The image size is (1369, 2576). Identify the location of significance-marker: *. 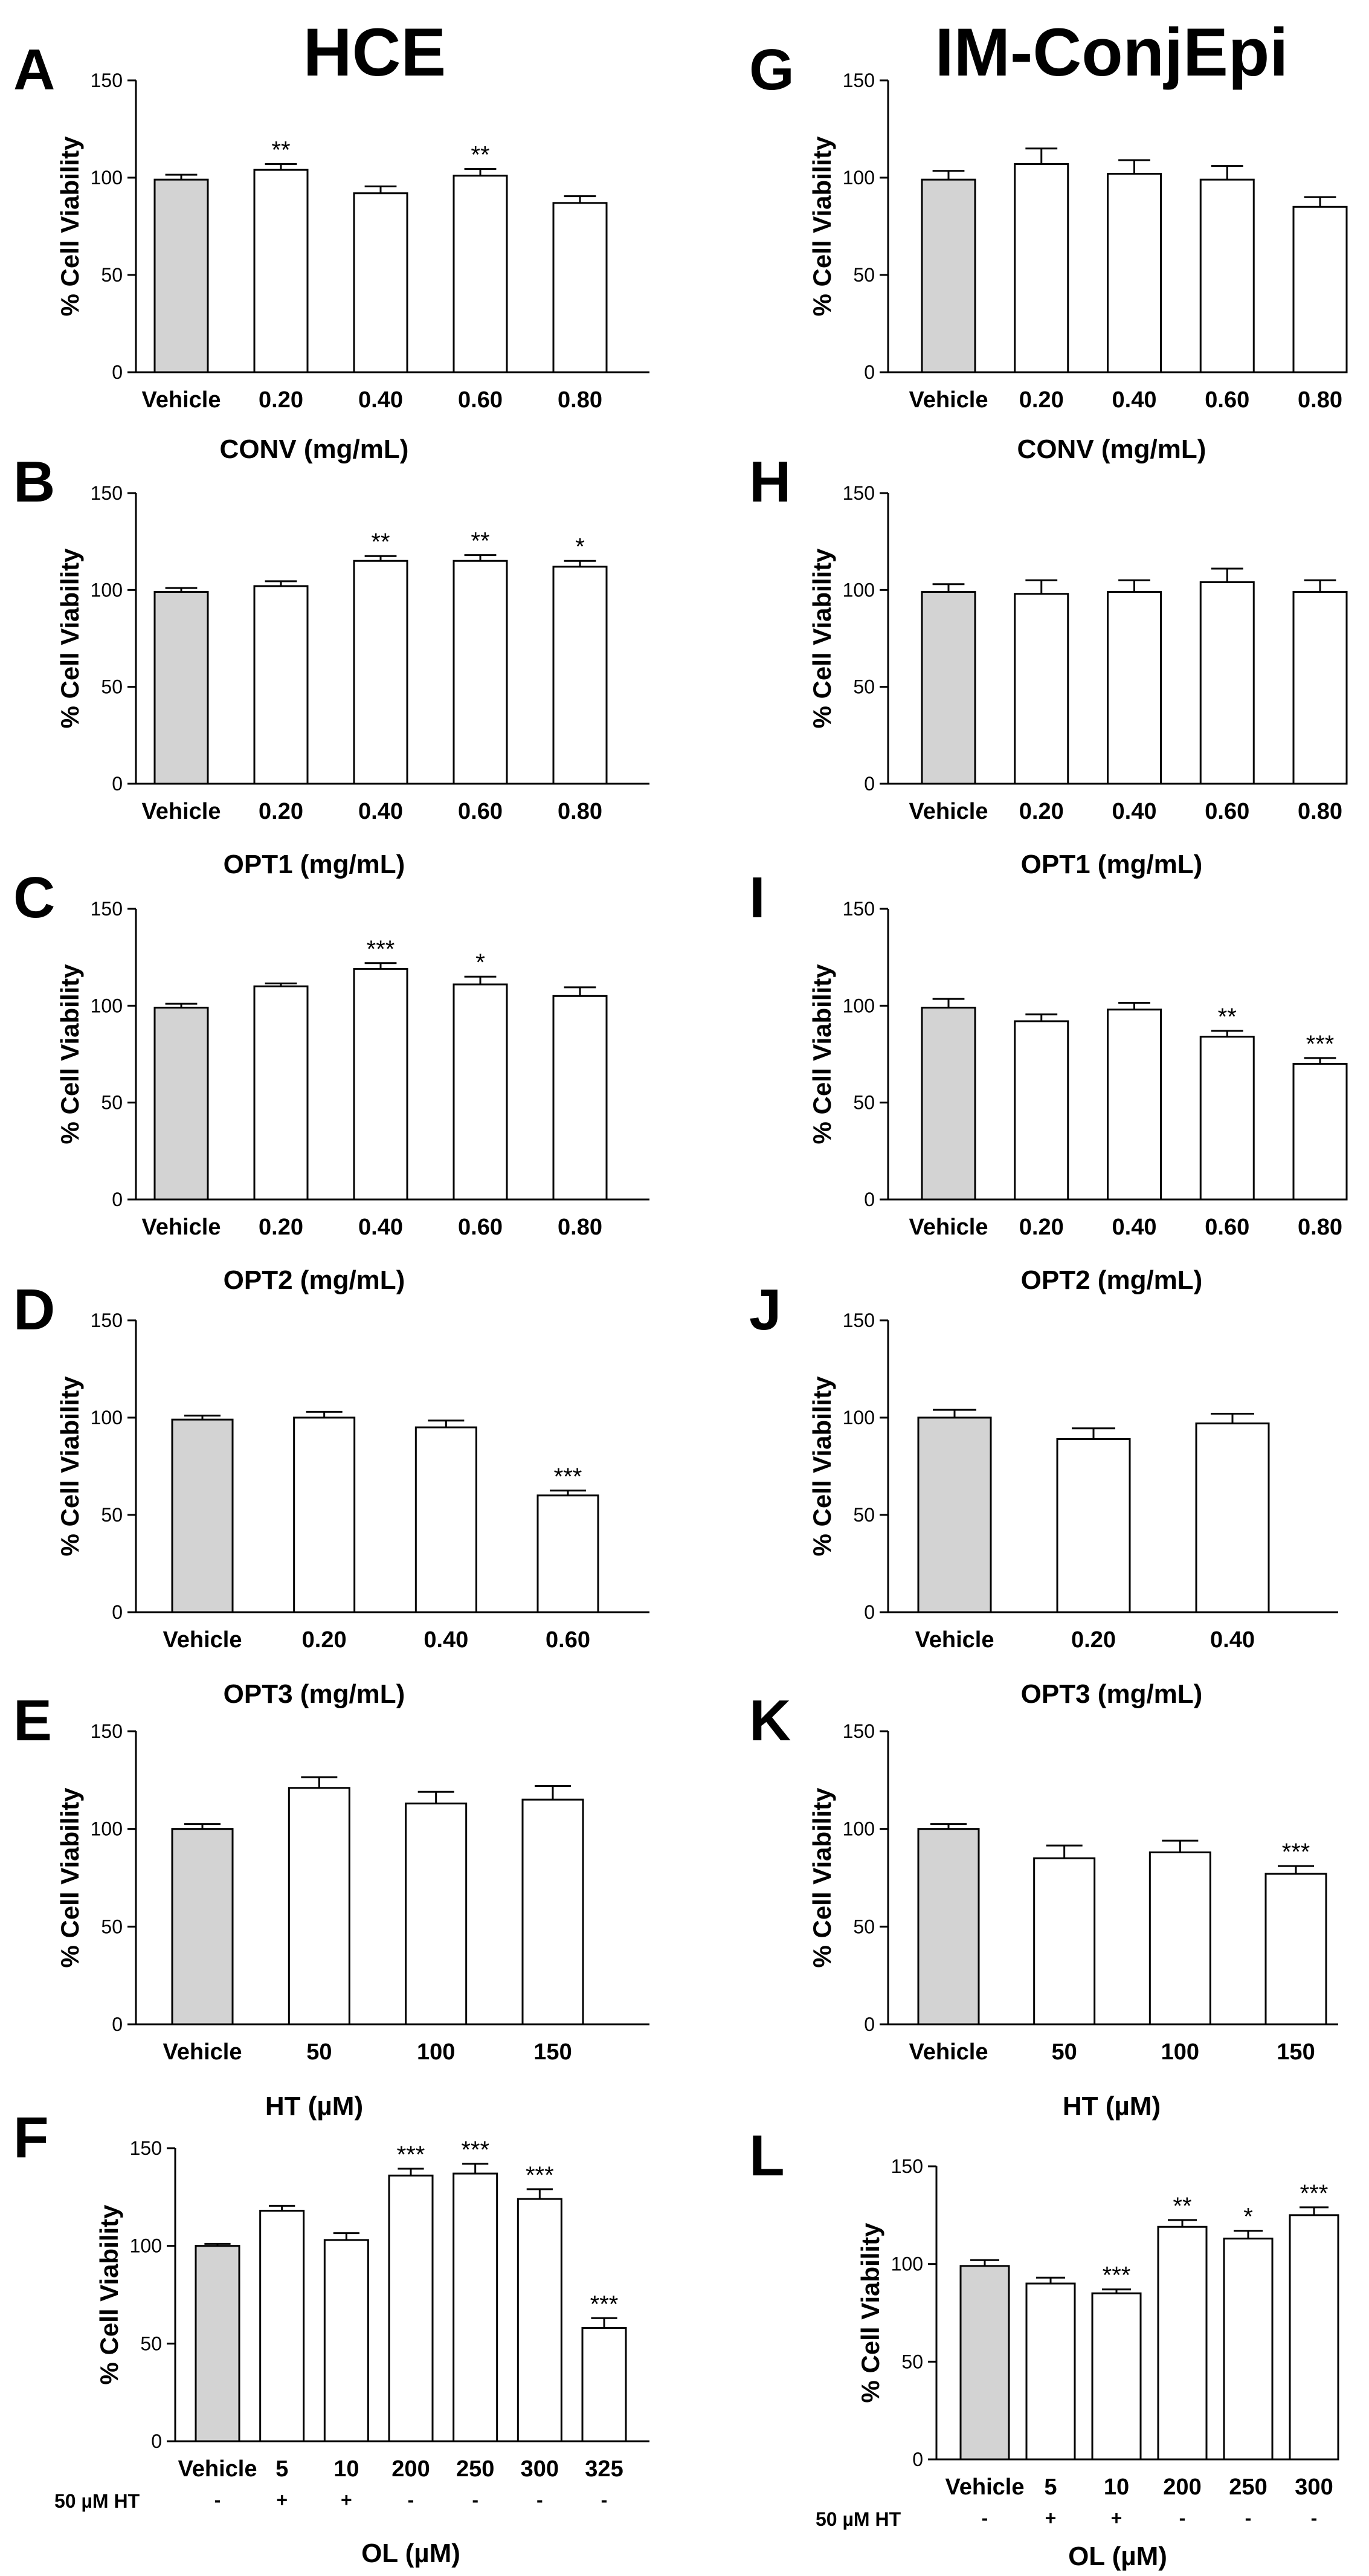
(480, 963).